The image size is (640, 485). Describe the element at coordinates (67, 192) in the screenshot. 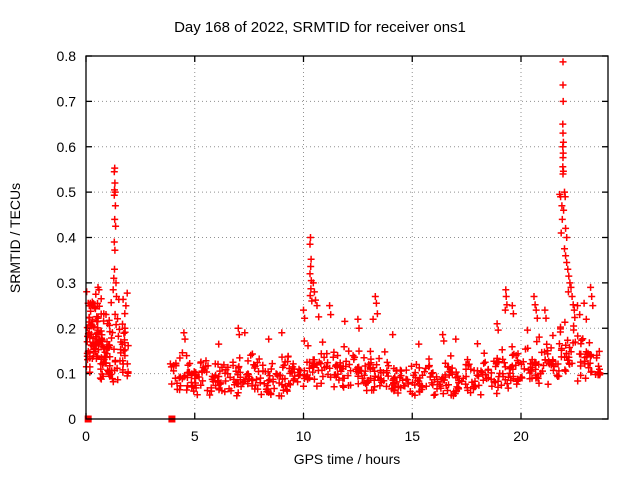

I see `y-tick-label: 0.5` at that location.